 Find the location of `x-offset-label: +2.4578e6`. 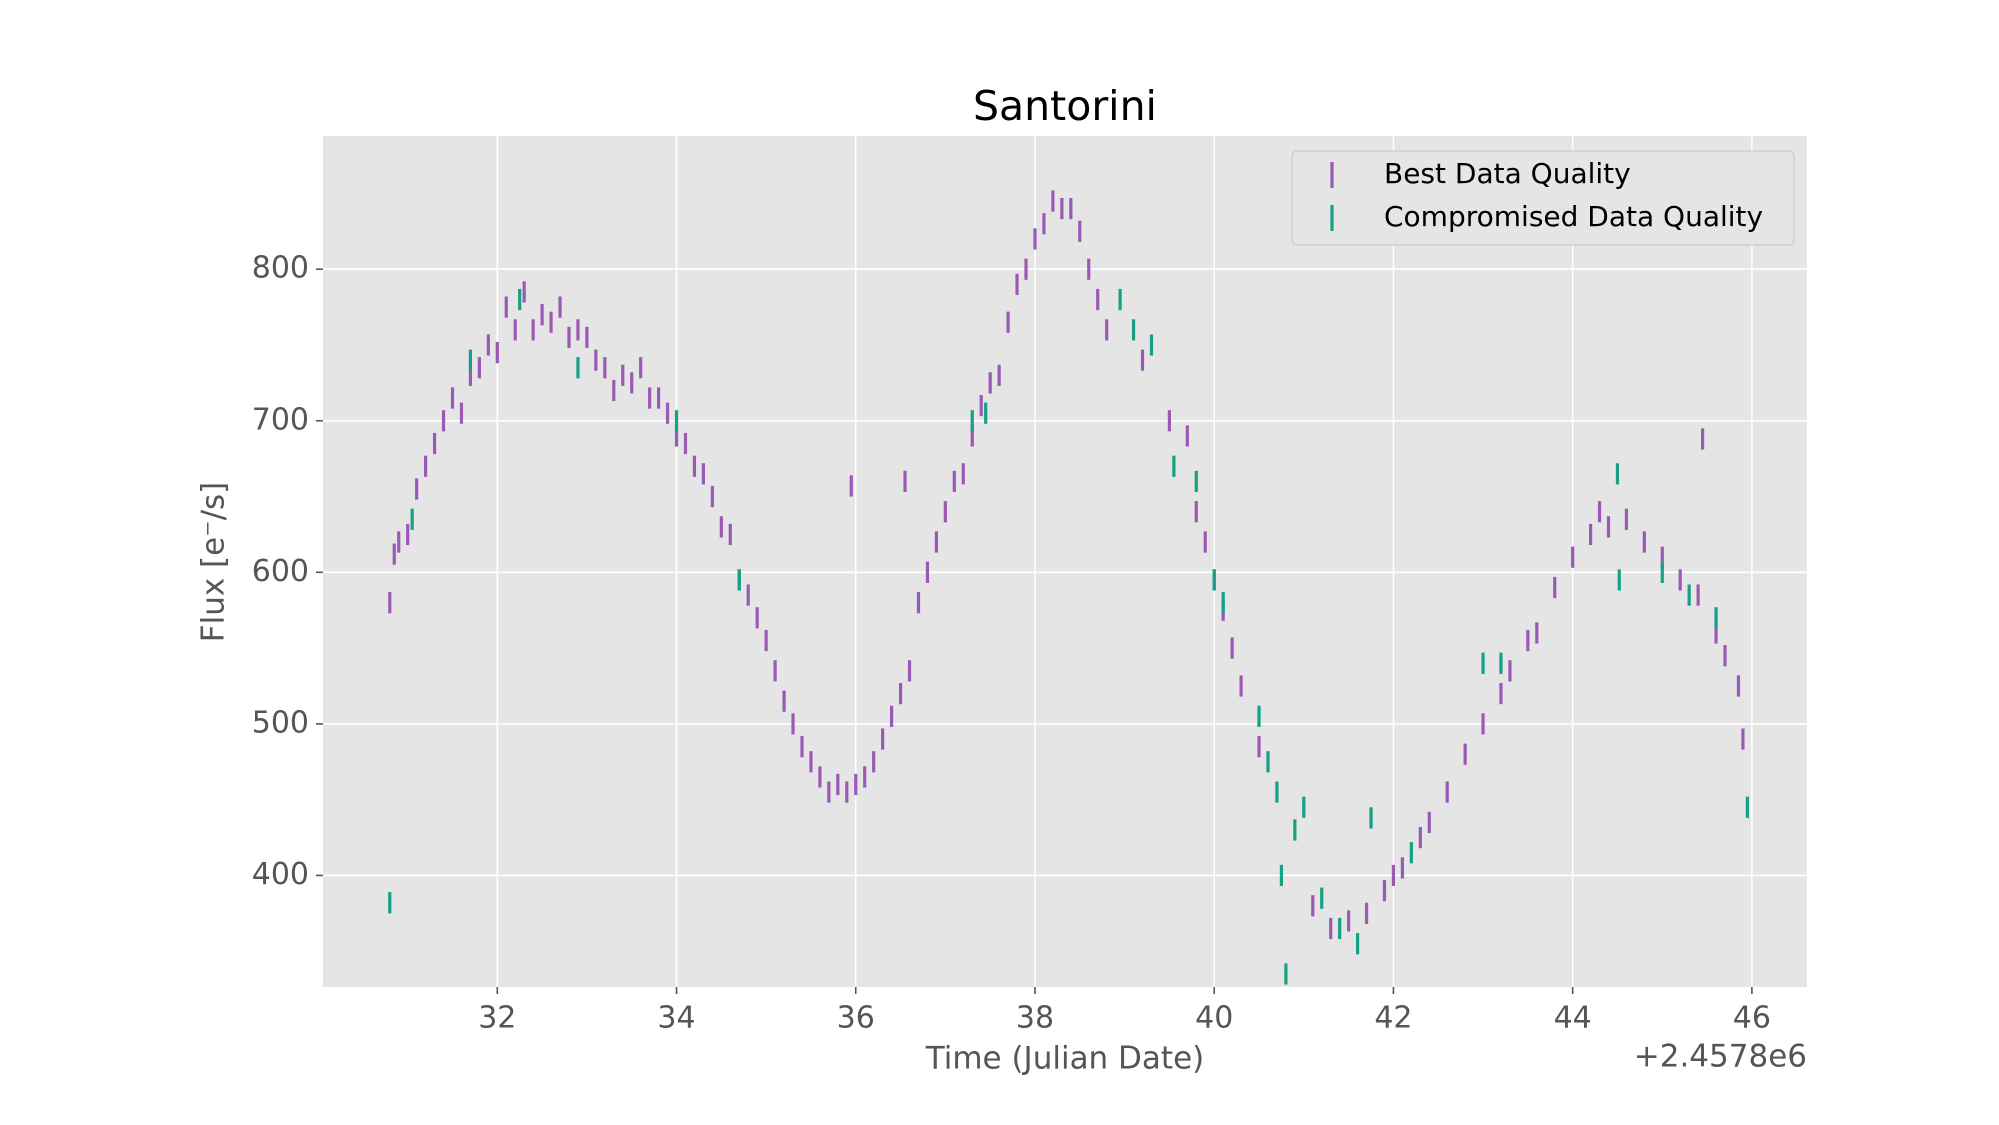

x-offset-label: +2.4578e6 is located at coordinates (1720, 1057).